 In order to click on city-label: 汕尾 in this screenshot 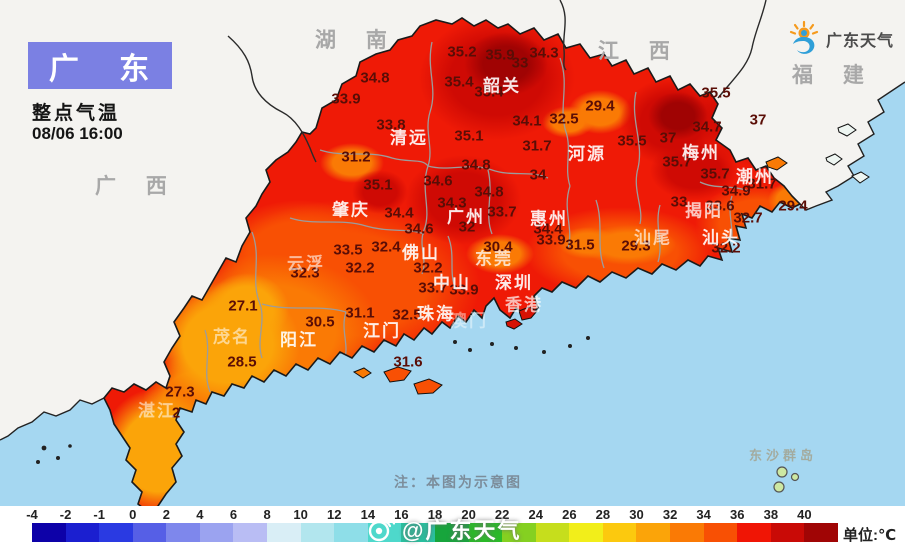, I will do `click(653, 238)`.